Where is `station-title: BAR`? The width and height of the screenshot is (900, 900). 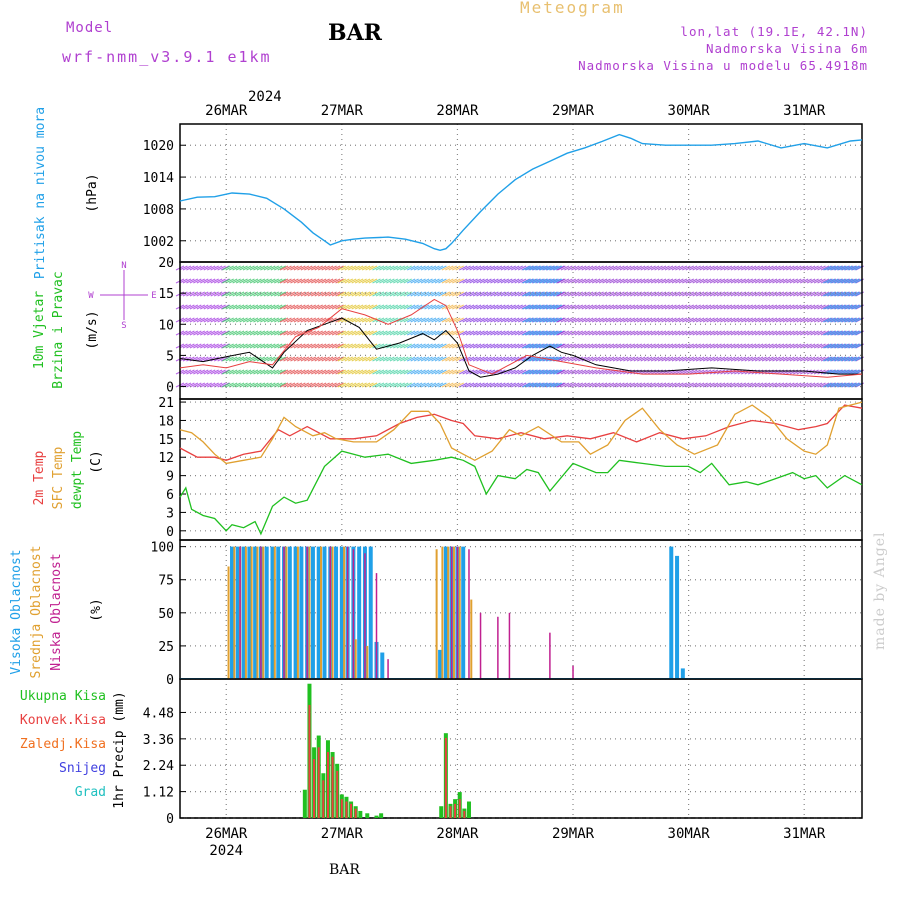 station-title: BAR is located at coordinates (355, 33).